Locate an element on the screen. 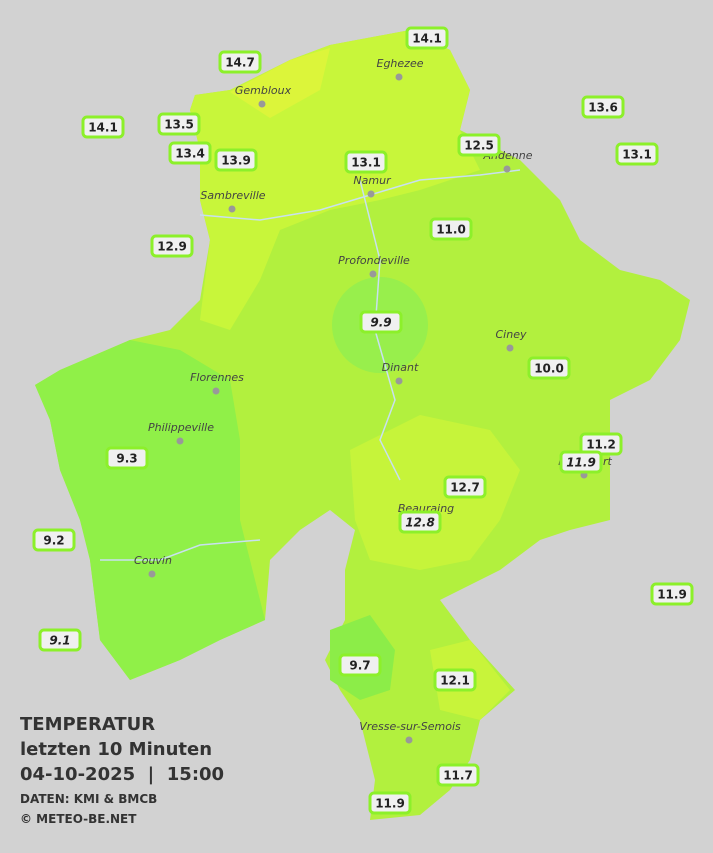 The width and height of the screenshot is (713, 853). place-label: Dinant is located at coordinates (400, 367).